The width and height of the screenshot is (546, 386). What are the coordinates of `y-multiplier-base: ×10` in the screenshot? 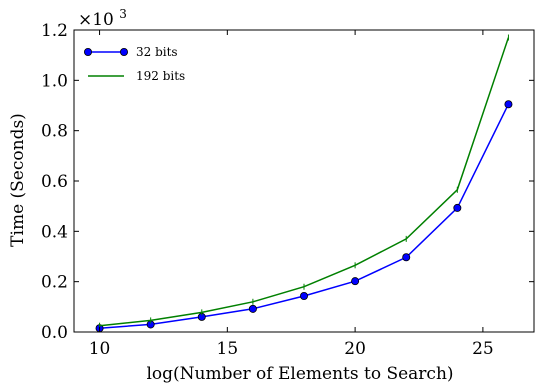 It's located at (96, 20).